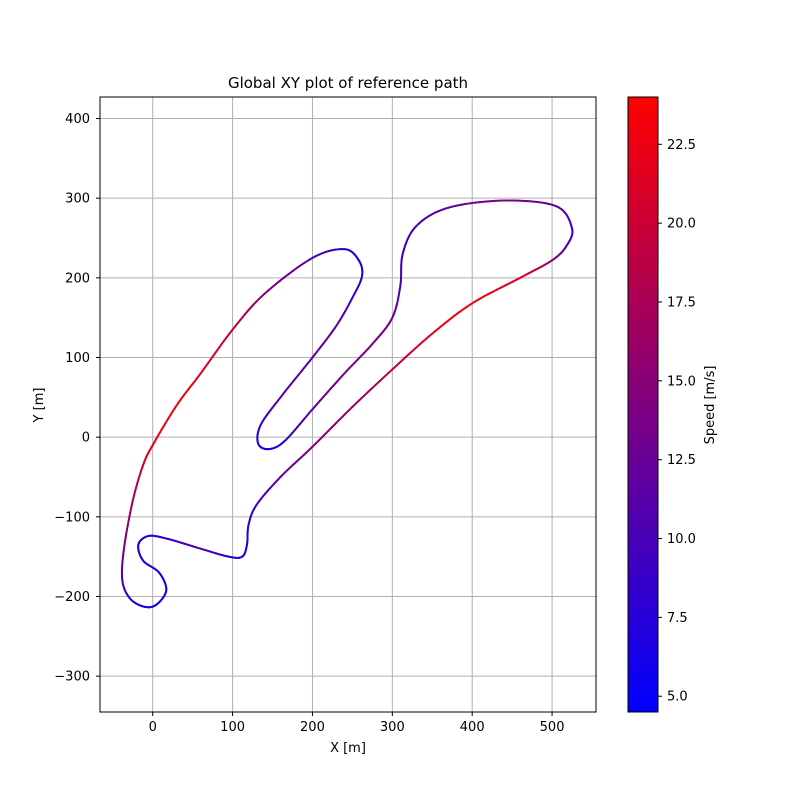 This screenshot has height=800, width=800. Describe the element at coordinates (39, 406) in the screenshot. I see `y-axis-label: Y [m]` at that location.